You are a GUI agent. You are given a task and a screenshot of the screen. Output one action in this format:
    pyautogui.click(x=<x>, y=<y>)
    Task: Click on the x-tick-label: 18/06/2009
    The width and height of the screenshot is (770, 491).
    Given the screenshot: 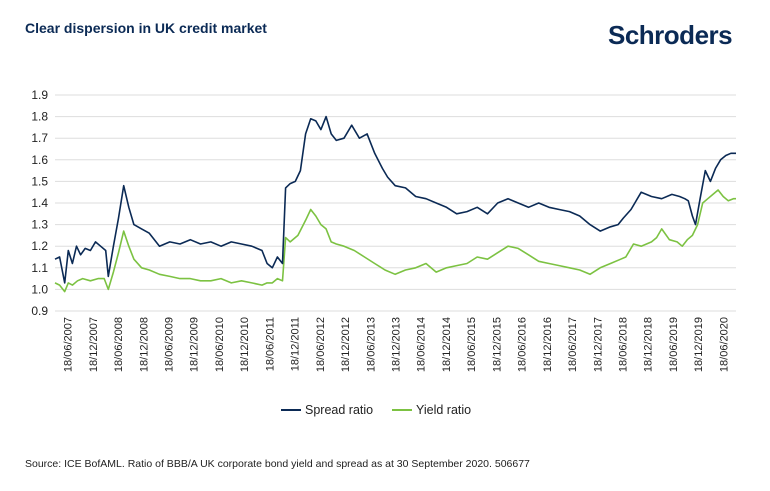 What is the action you would take?
    pyautogui.click(x=170, y=344)
    